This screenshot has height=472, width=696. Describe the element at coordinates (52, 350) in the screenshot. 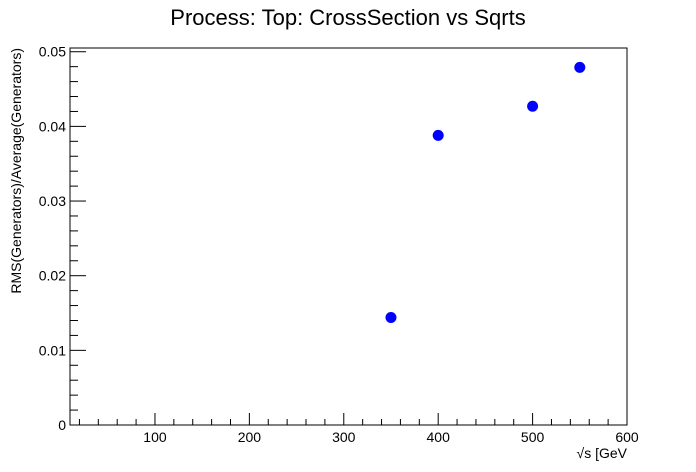

I see `y-tick-label: 0.01` at that location.